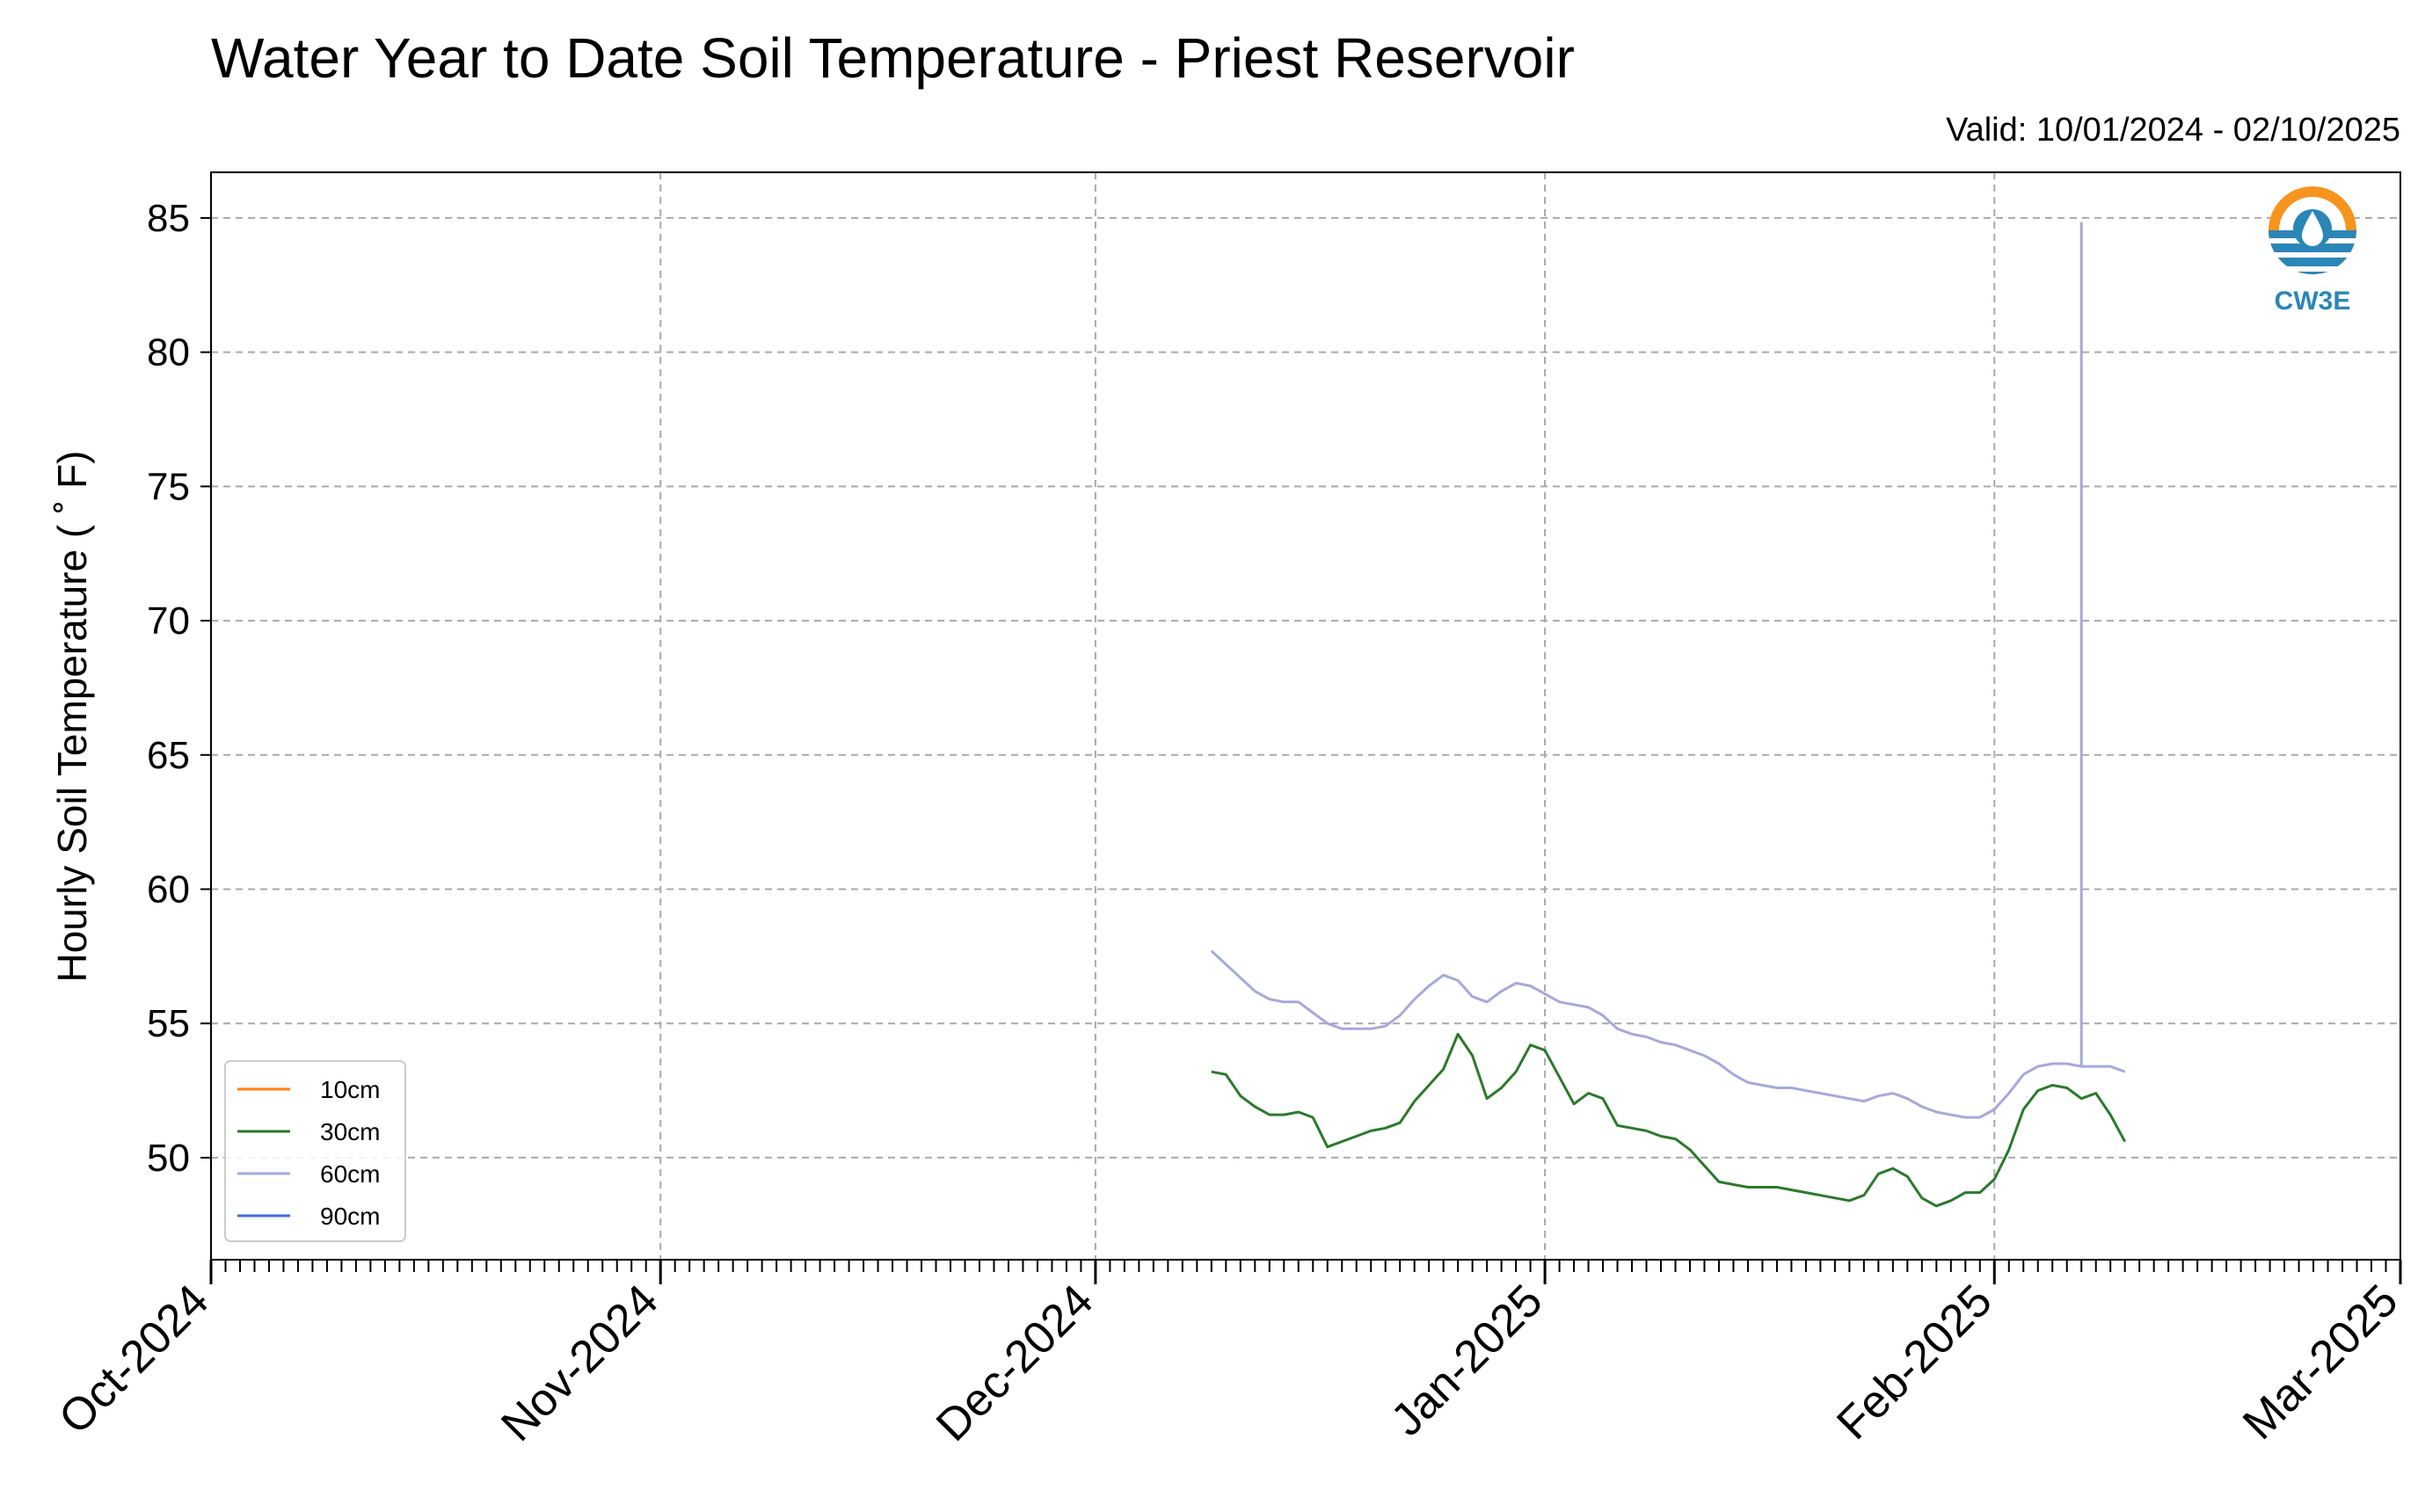 This screenshot has height=1512, width=2425. What do you see at coordinates (579, 1362) in the screenshot?
I see `x-tick-label: Nov-2024` at bounding box center [579, 1362].